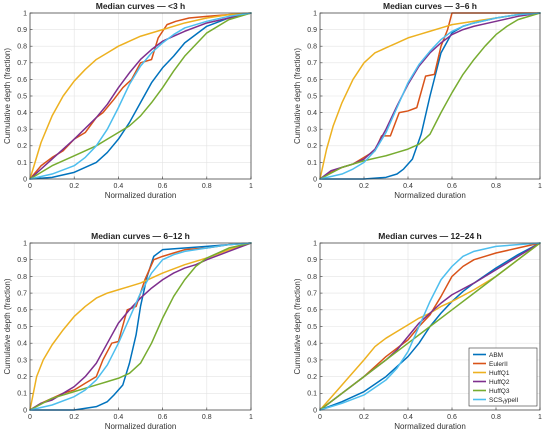 The width and height of the screenshot is (550, 439). I want to click on chart-title: Median curves — 12–24 h, so click(429, 236).